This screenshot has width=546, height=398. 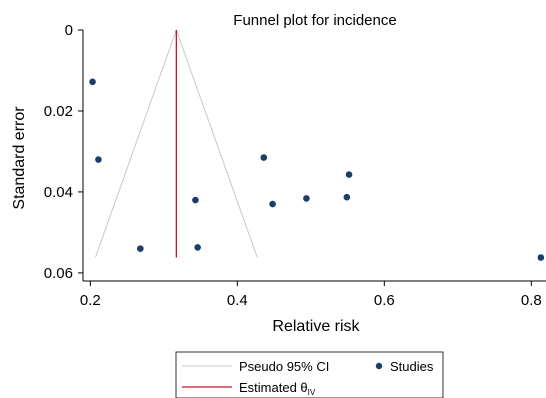 I want to click on y-tick-label: 0.02, so click(x=58, y=111).